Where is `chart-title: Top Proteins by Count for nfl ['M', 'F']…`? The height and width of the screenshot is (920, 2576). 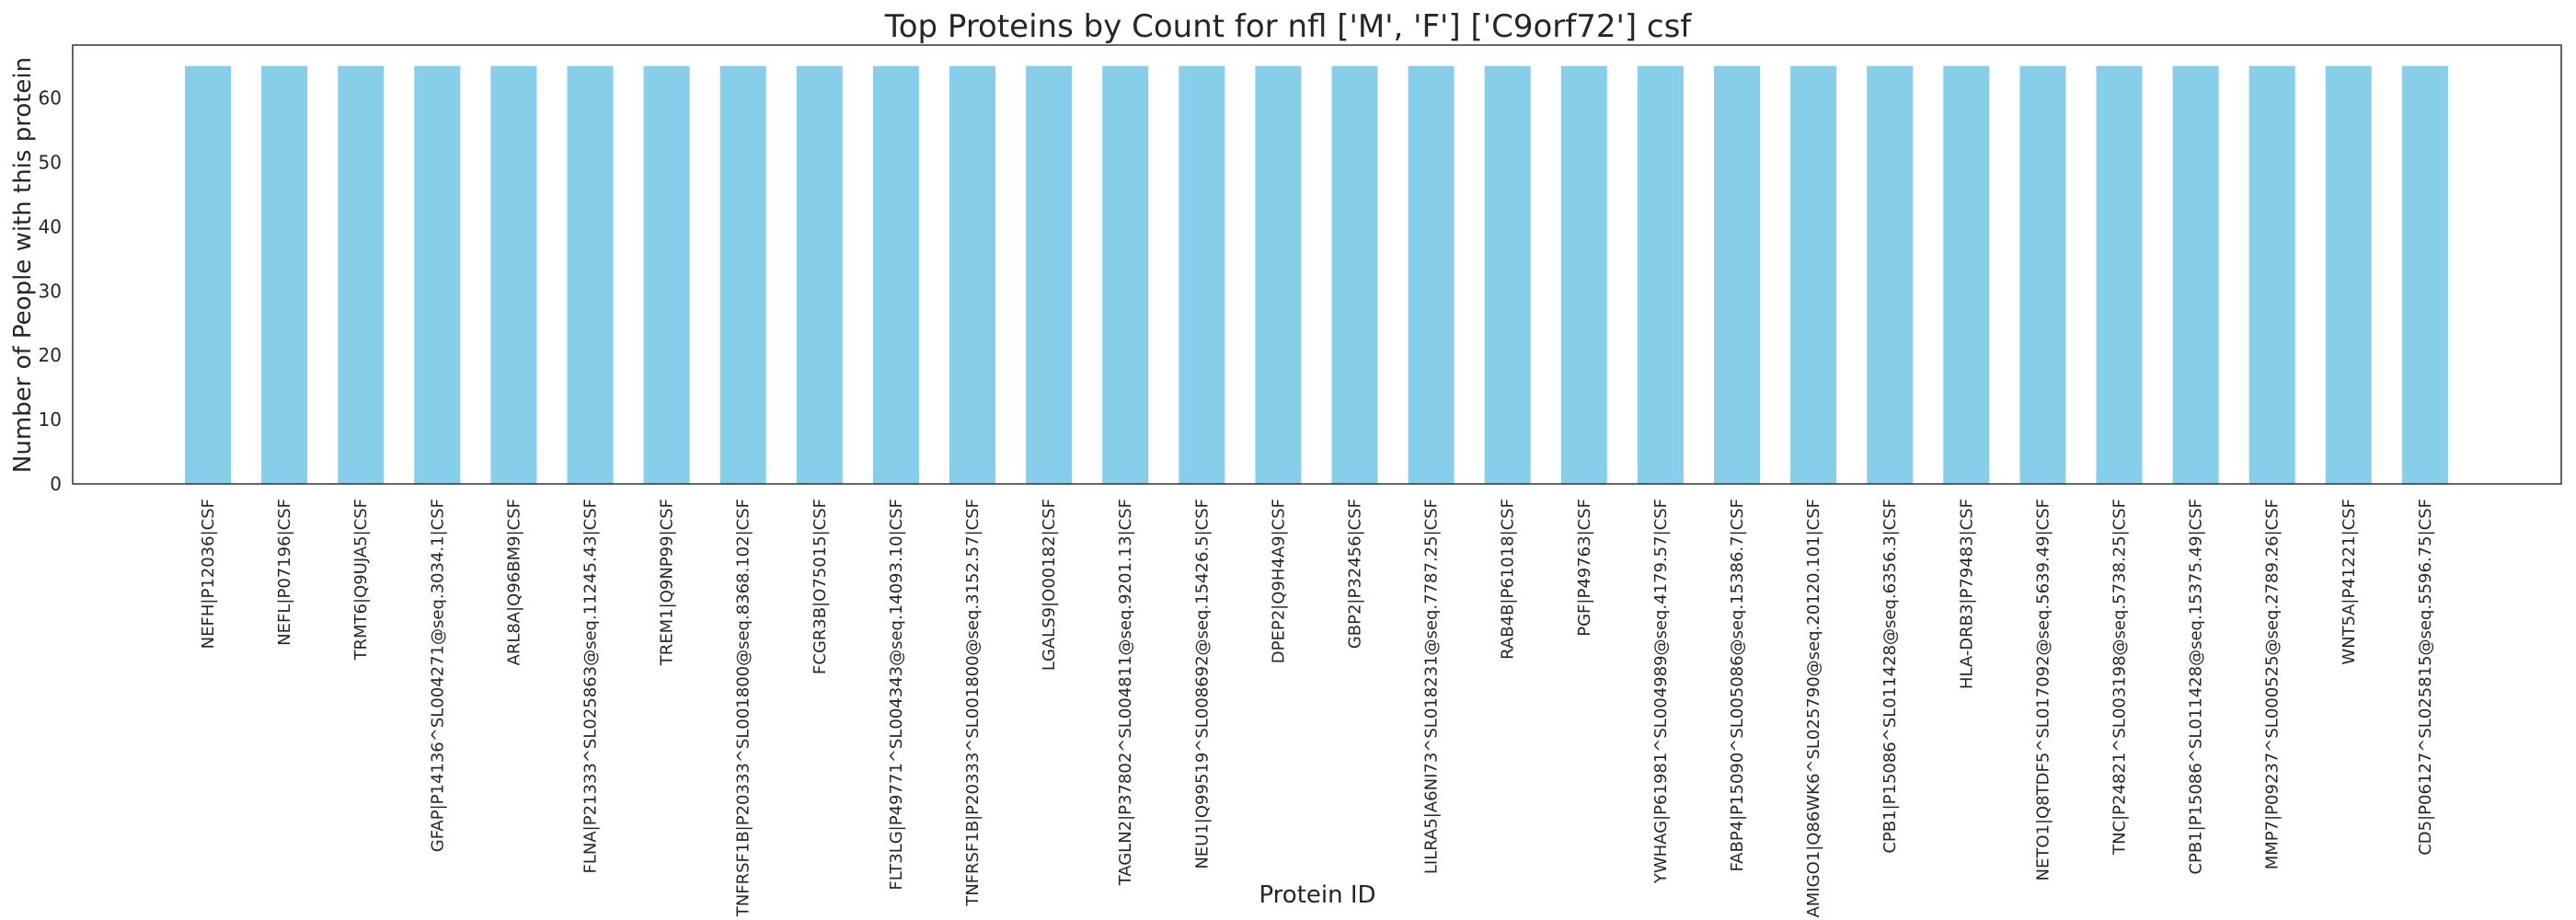
chart-title: Top Proteins by Count for nfl ['M', 'F']… is located at coordinates (1288, 26).